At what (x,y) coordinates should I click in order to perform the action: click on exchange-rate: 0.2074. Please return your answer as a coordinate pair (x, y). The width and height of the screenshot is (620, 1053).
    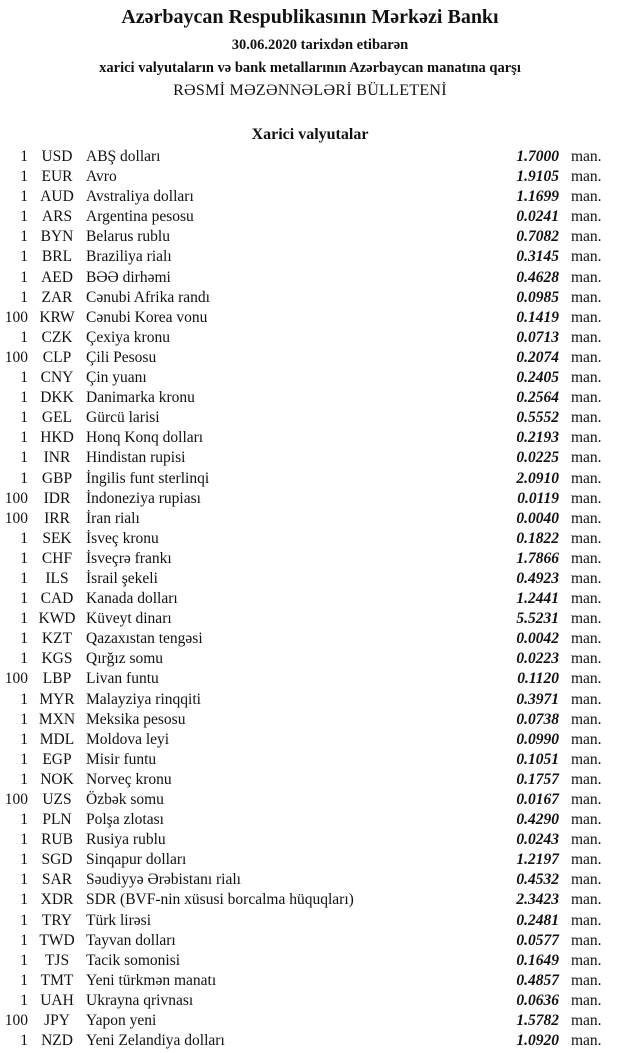
    Looking at the image, I should click on (537, 357).